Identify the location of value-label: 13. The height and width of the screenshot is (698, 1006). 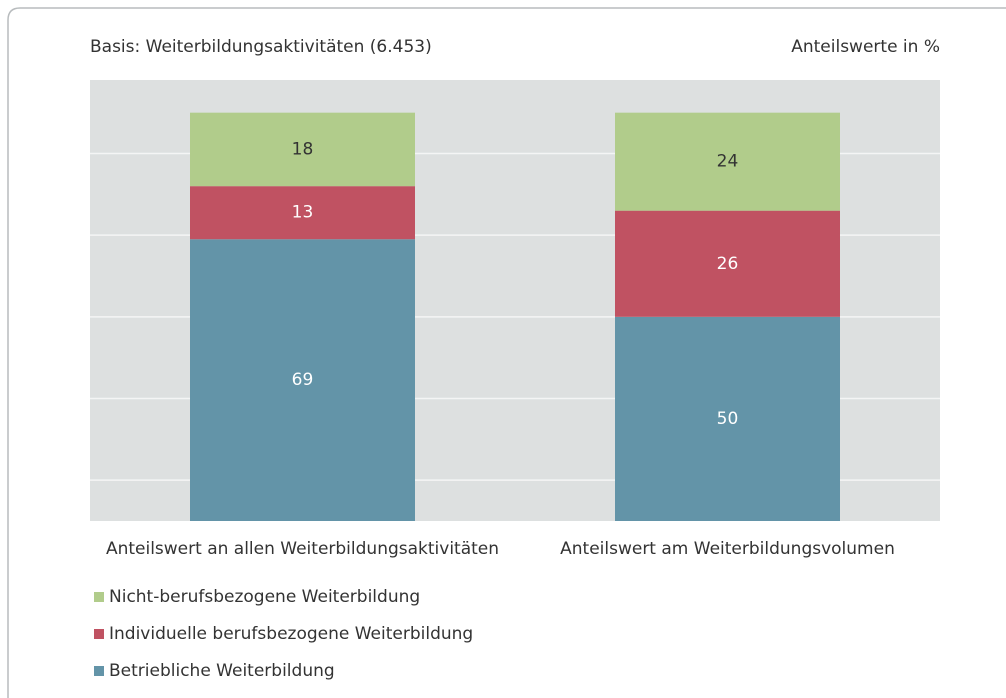
(303, 213).